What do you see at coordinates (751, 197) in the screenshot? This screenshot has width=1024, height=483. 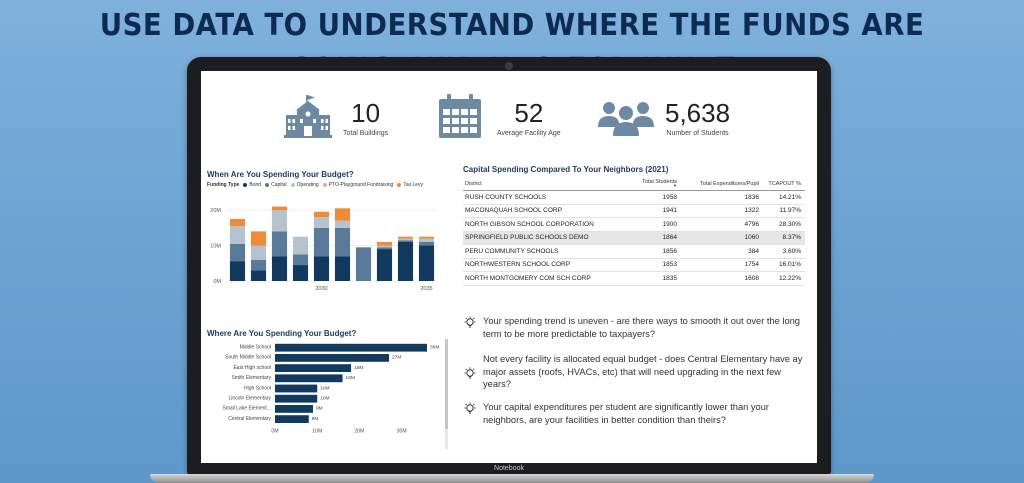 I see `table-cell: 1836` at bounding box center [751, 197].